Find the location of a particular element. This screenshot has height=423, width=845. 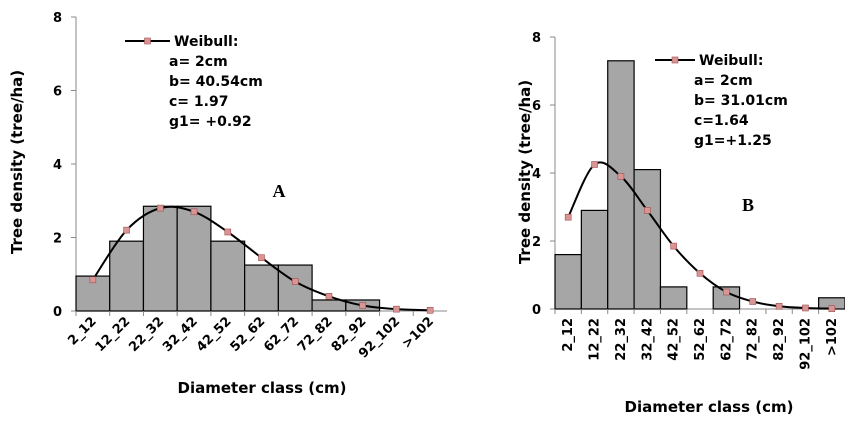

legend-parameter: g1= +0.92 is located at coordinates (210, 122).